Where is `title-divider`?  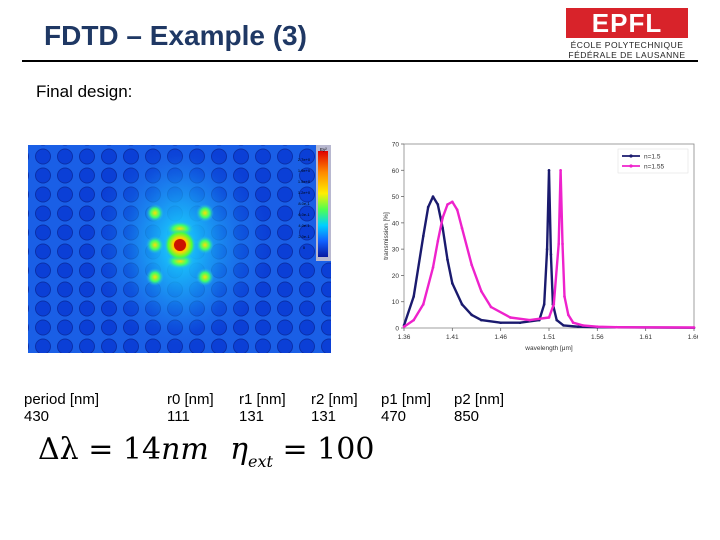
title-divider is located at coordinates (360, 61).